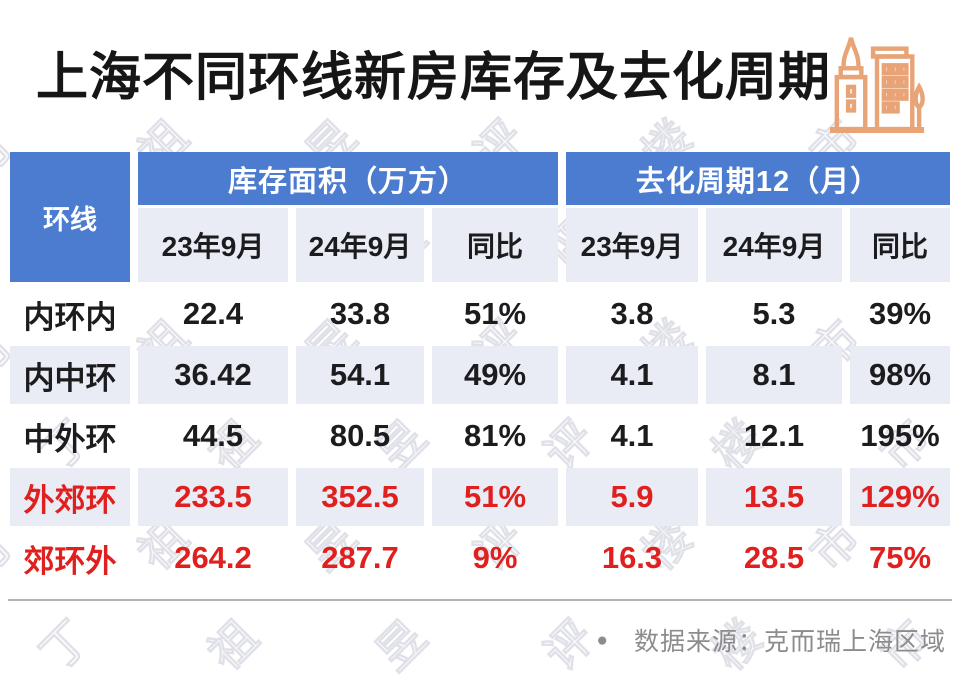 The image size is (960, 699). I want to click on table-value: 44.5, so click(213, 435).